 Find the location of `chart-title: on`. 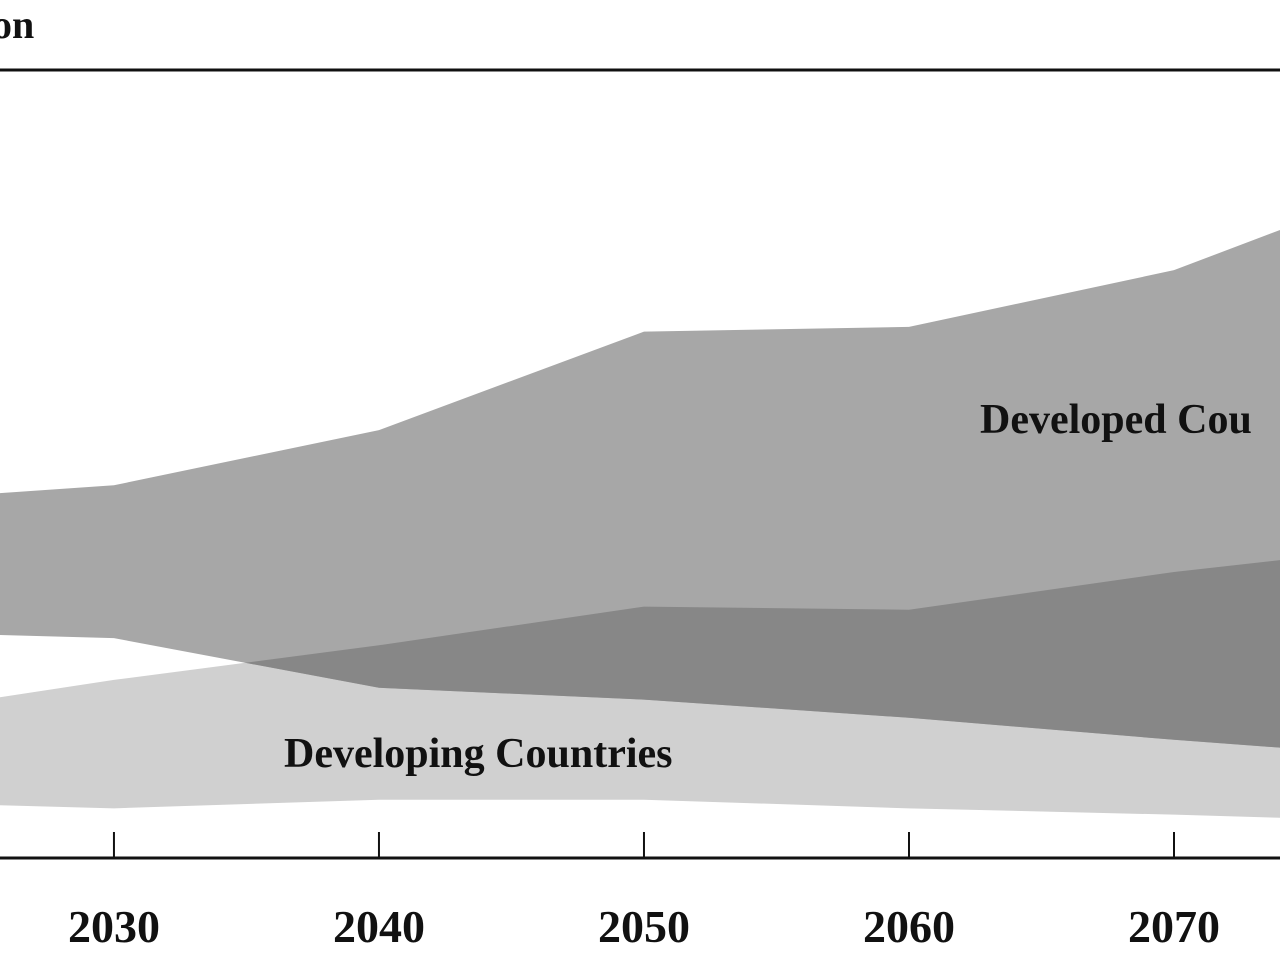

chart-title: on is located at coordinates (17, 24).